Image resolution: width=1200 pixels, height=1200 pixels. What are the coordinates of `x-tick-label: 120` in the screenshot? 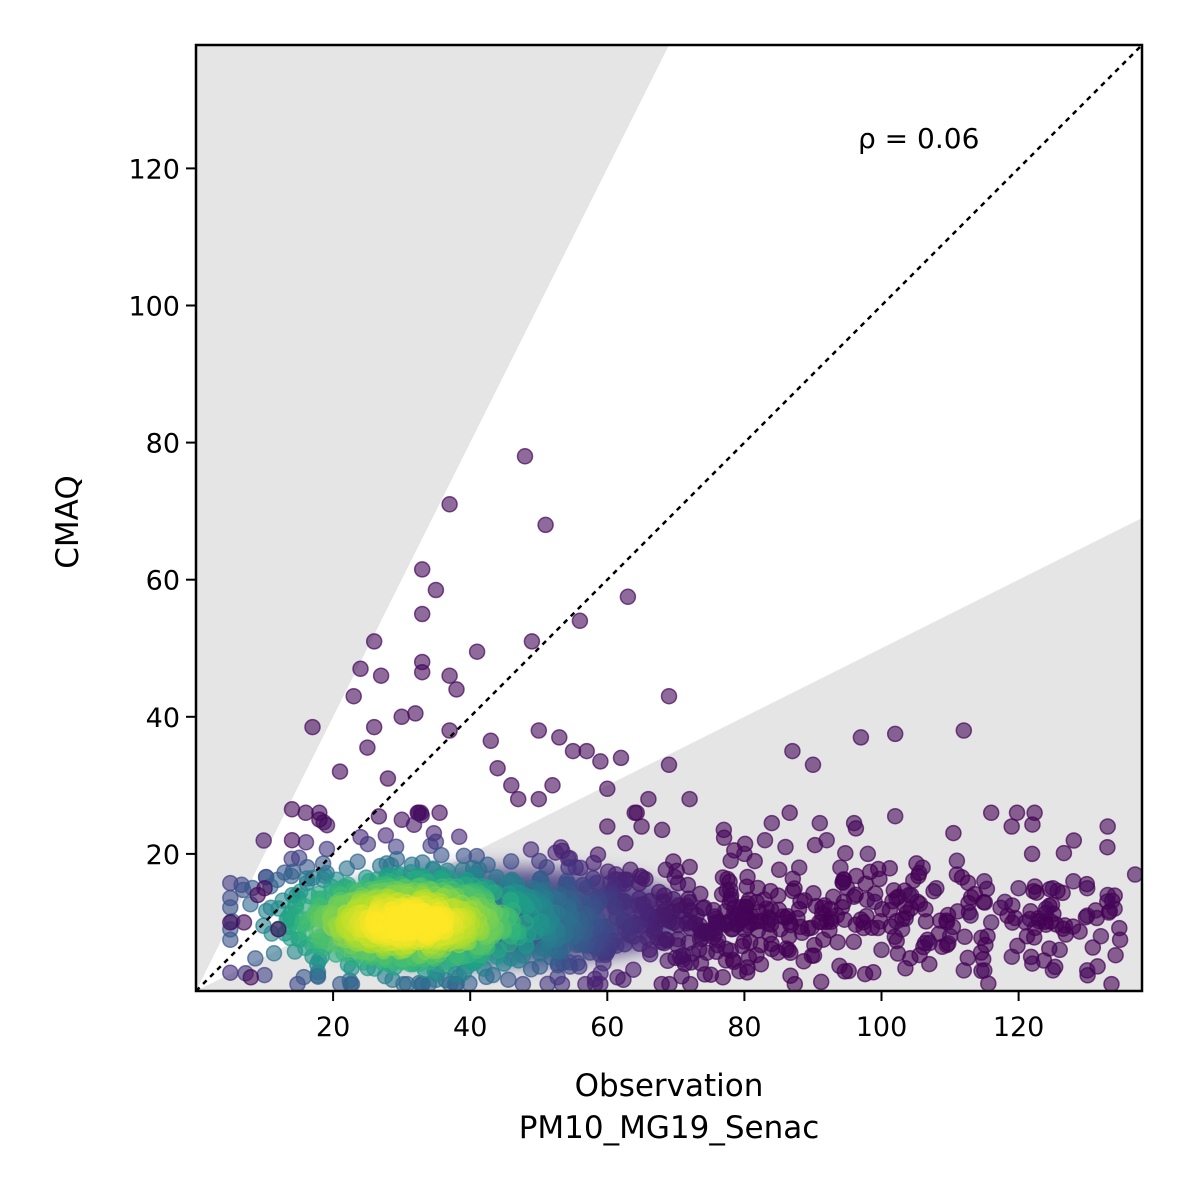 It's located at (1019, 1027).